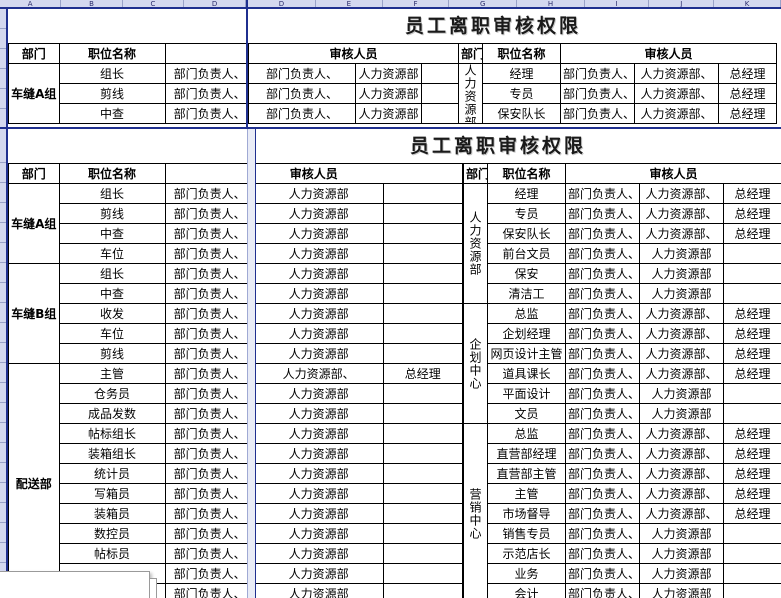  Describe the element at coordinates (112, 533) in the screenshot. I see `position-cell: 数控员` at that location.